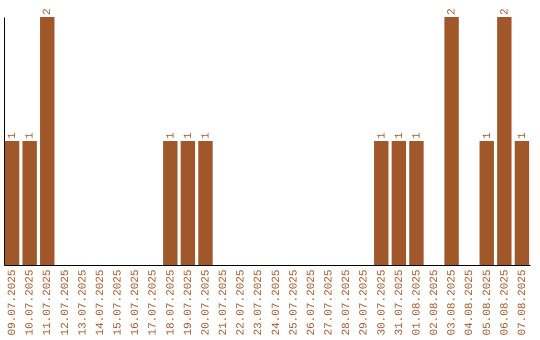 This screenshot has width=540, height=340. Describe the element at coordinates (100, 303) in the screenshot. I see `x-tick-label: 14.07.2025` at that location.